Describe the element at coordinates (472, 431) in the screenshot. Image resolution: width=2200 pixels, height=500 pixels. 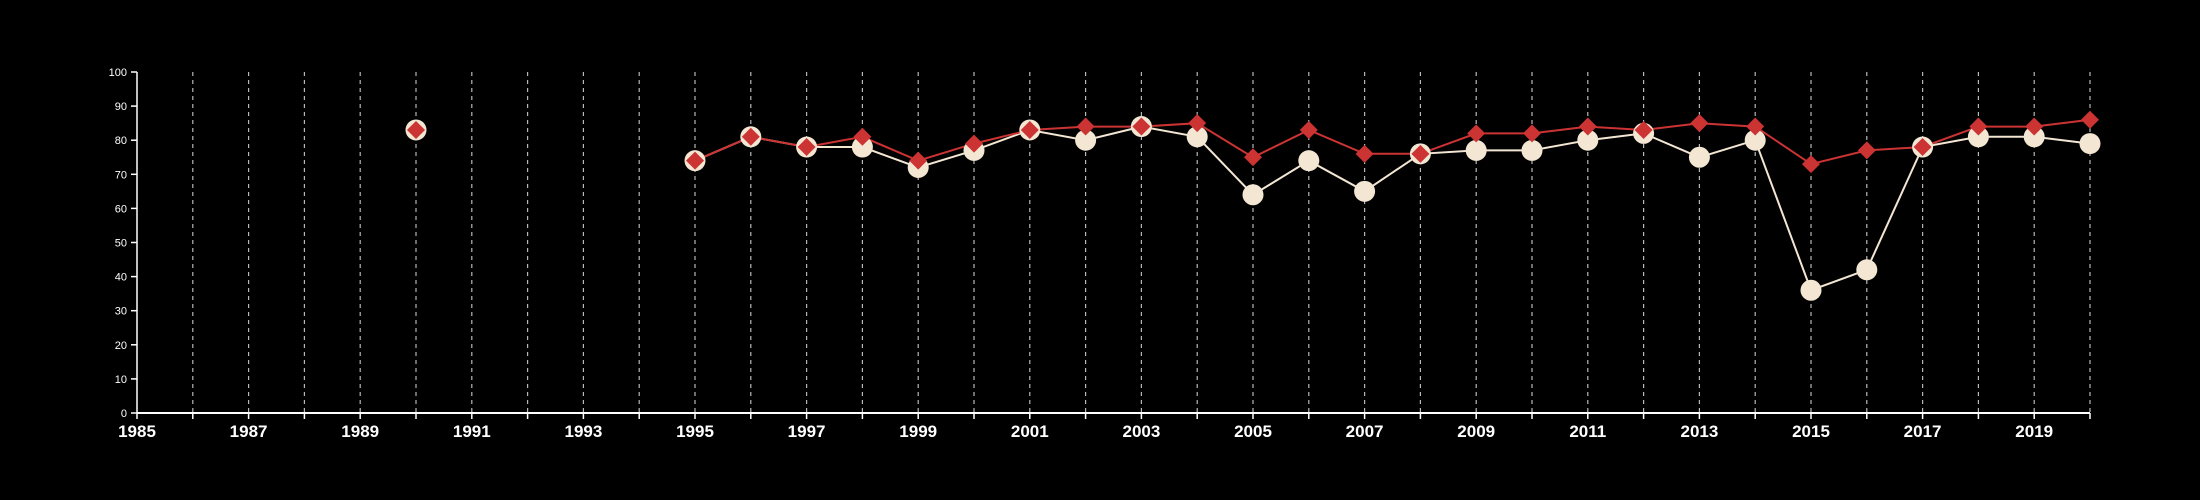
I see `x-tick-label: 1991` at that location.